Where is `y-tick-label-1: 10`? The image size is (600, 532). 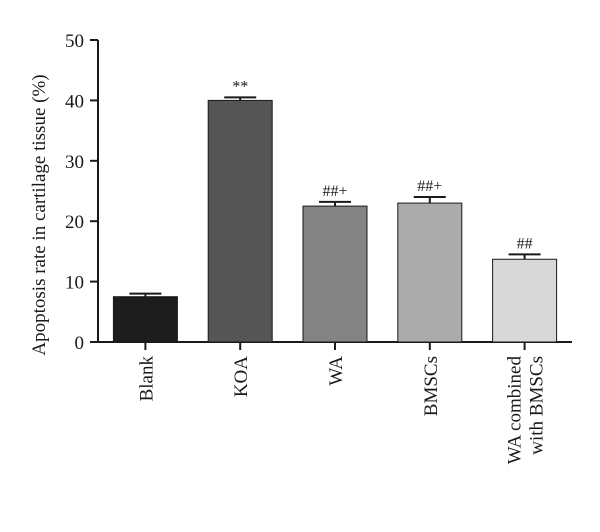
y-tick-label-1: 10 is located at coordinates (74, 283).